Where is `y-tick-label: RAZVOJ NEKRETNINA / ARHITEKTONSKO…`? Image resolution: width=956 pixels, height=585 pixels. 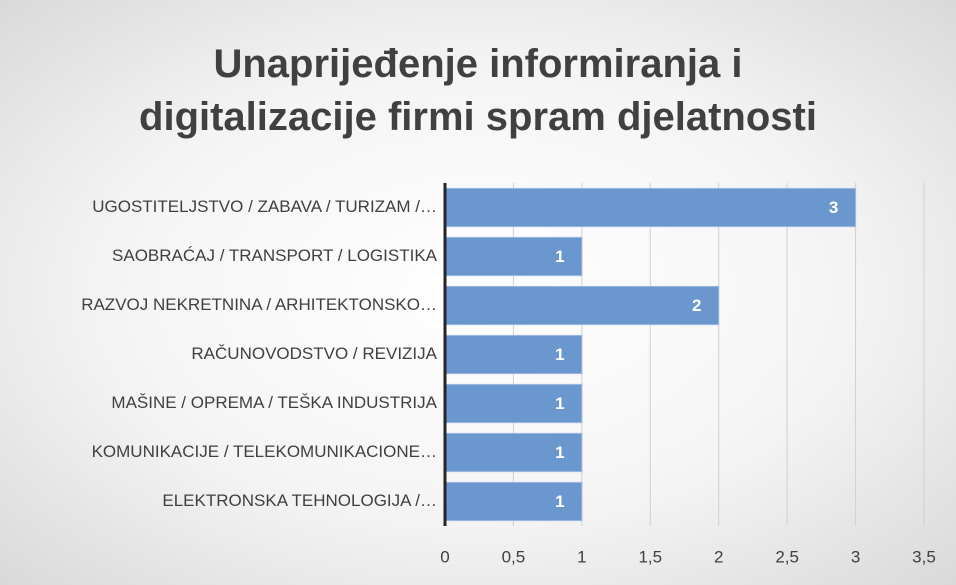
y-tick-label: RAZVOJ NEKRETNINA / ARHITEKTONSKO… is located at coordinates (259, 304).